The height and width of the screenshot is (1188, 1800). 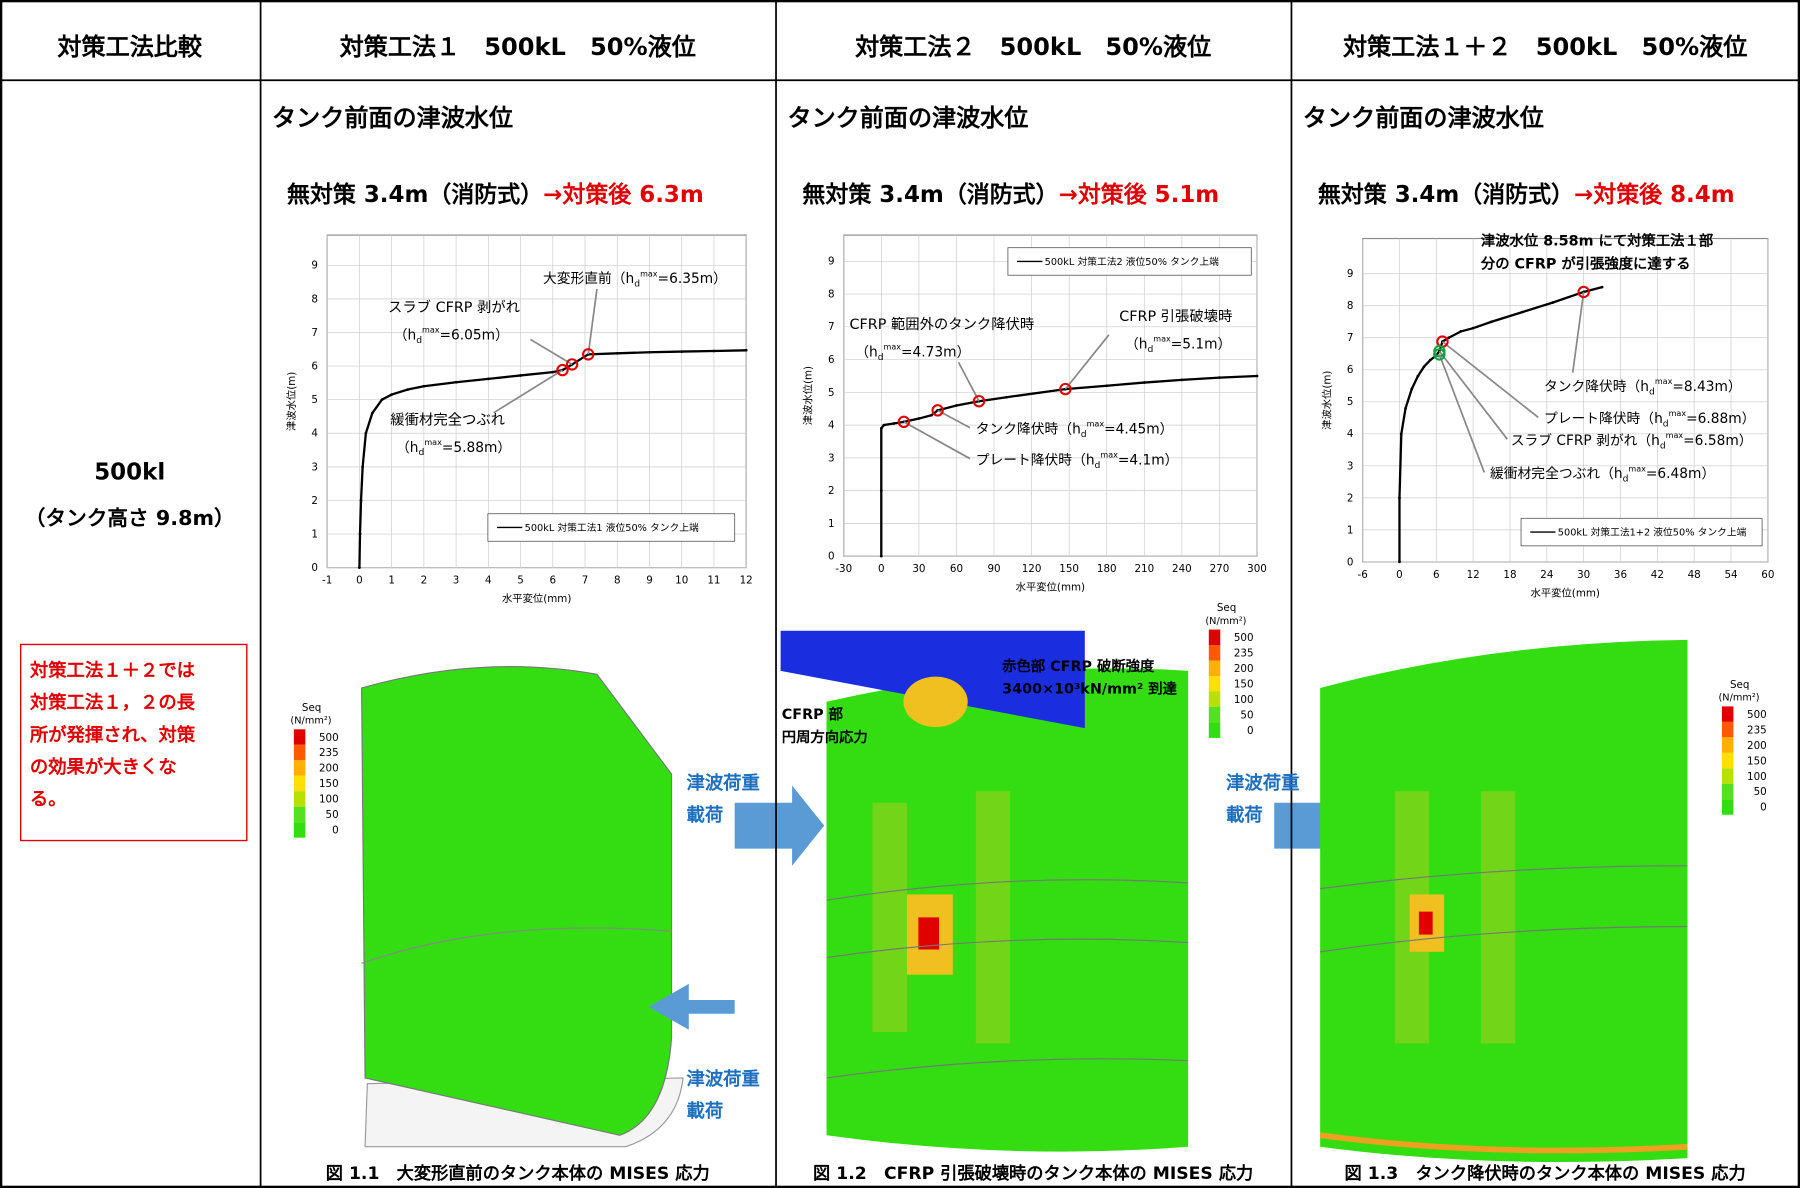 I want to click on x-tick-label: 300, so click(x=1257, y=569).